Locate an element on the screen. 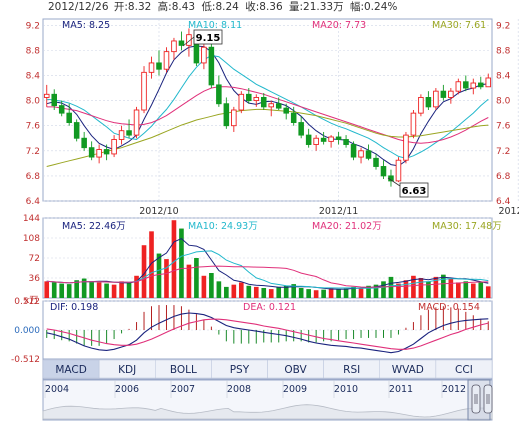 The height and width of the screenshot is (425, 519). tab-label: BOLL is located at coordinates (183, 370).